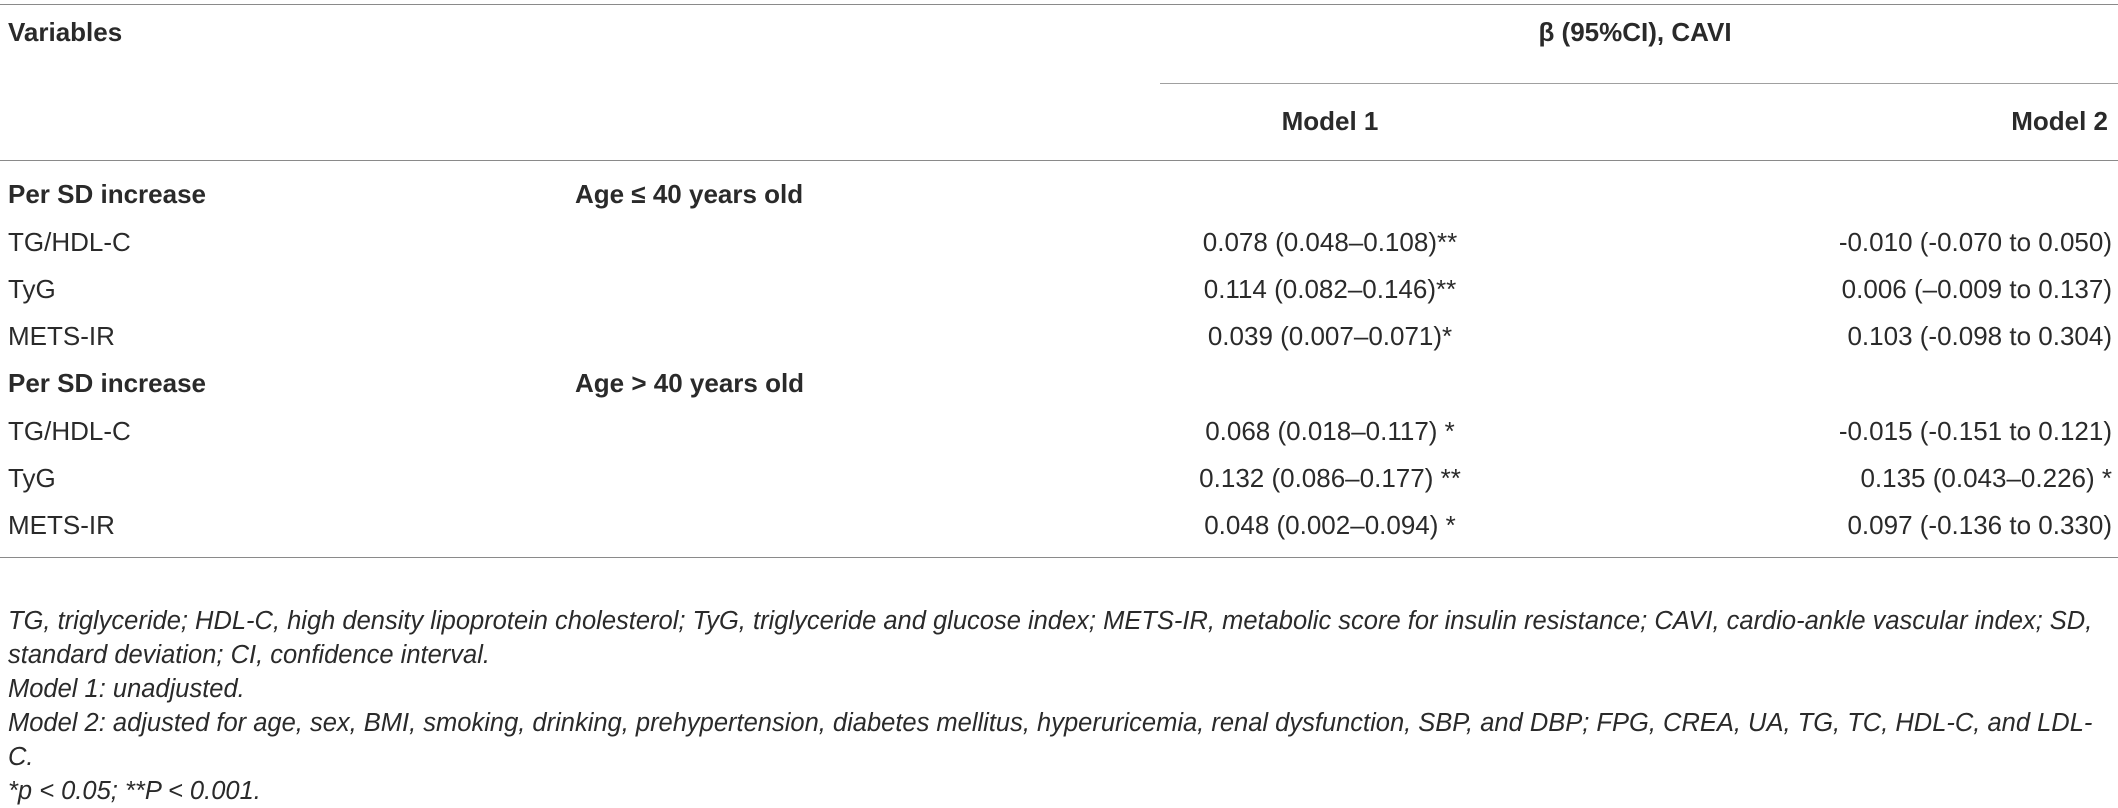 The width and height of the screenshot is (2118, 808). What do you see at coordinates (126, 689) in the screenshot?
I see `footnote-model1: Model 1: unadjusted.` at bounding box center [126, 689].